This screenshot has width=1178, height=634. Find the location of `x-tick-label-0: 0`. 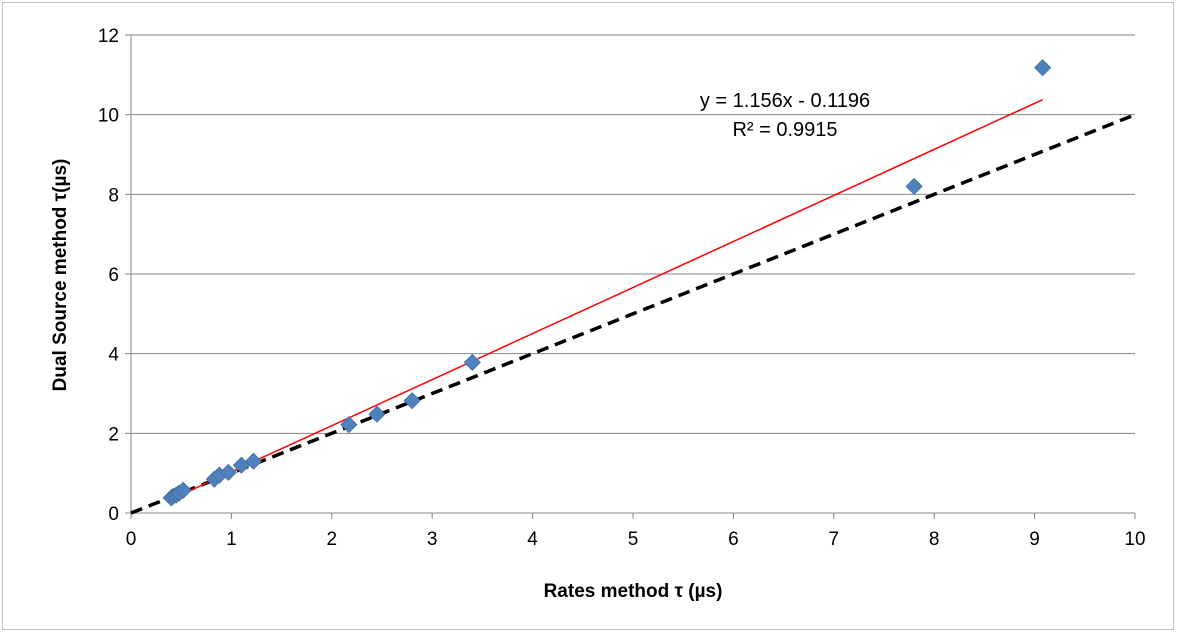

x-tick-label-0: 0 is located at coordinates (131, 539).